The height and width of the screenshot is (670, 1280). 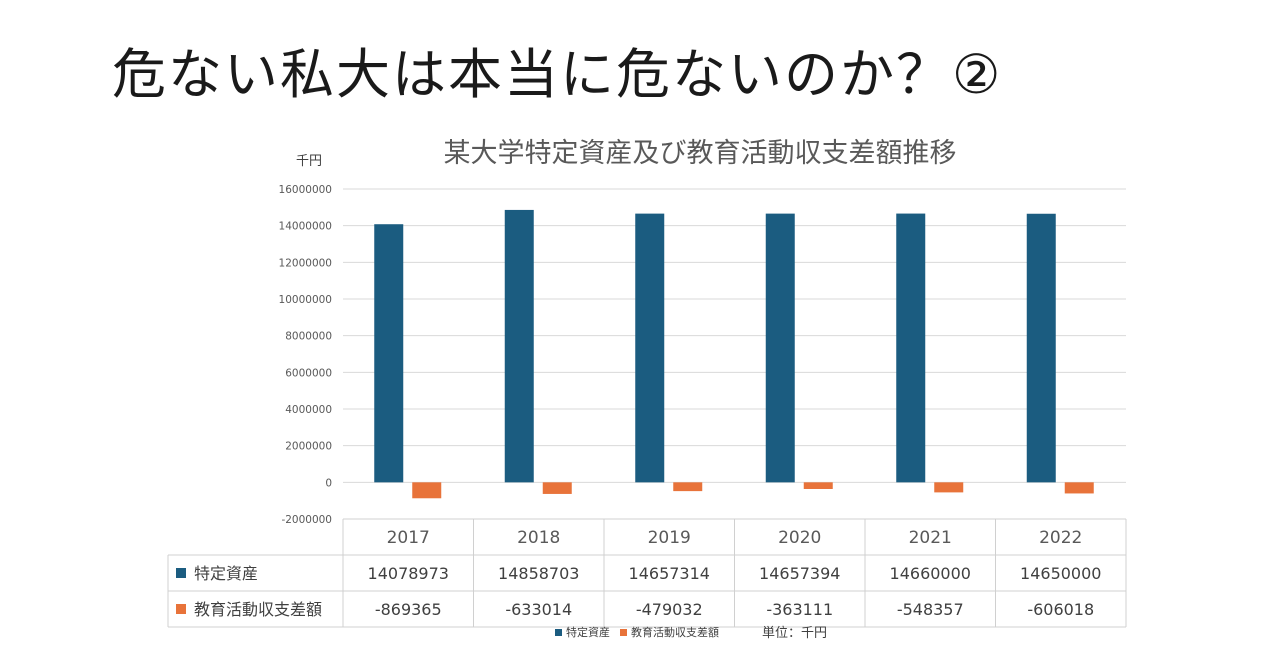 What do you see at coordinates (538, 573) in the screenshot?
I see `data-label: 14858703` at bounding box center [538, 573].